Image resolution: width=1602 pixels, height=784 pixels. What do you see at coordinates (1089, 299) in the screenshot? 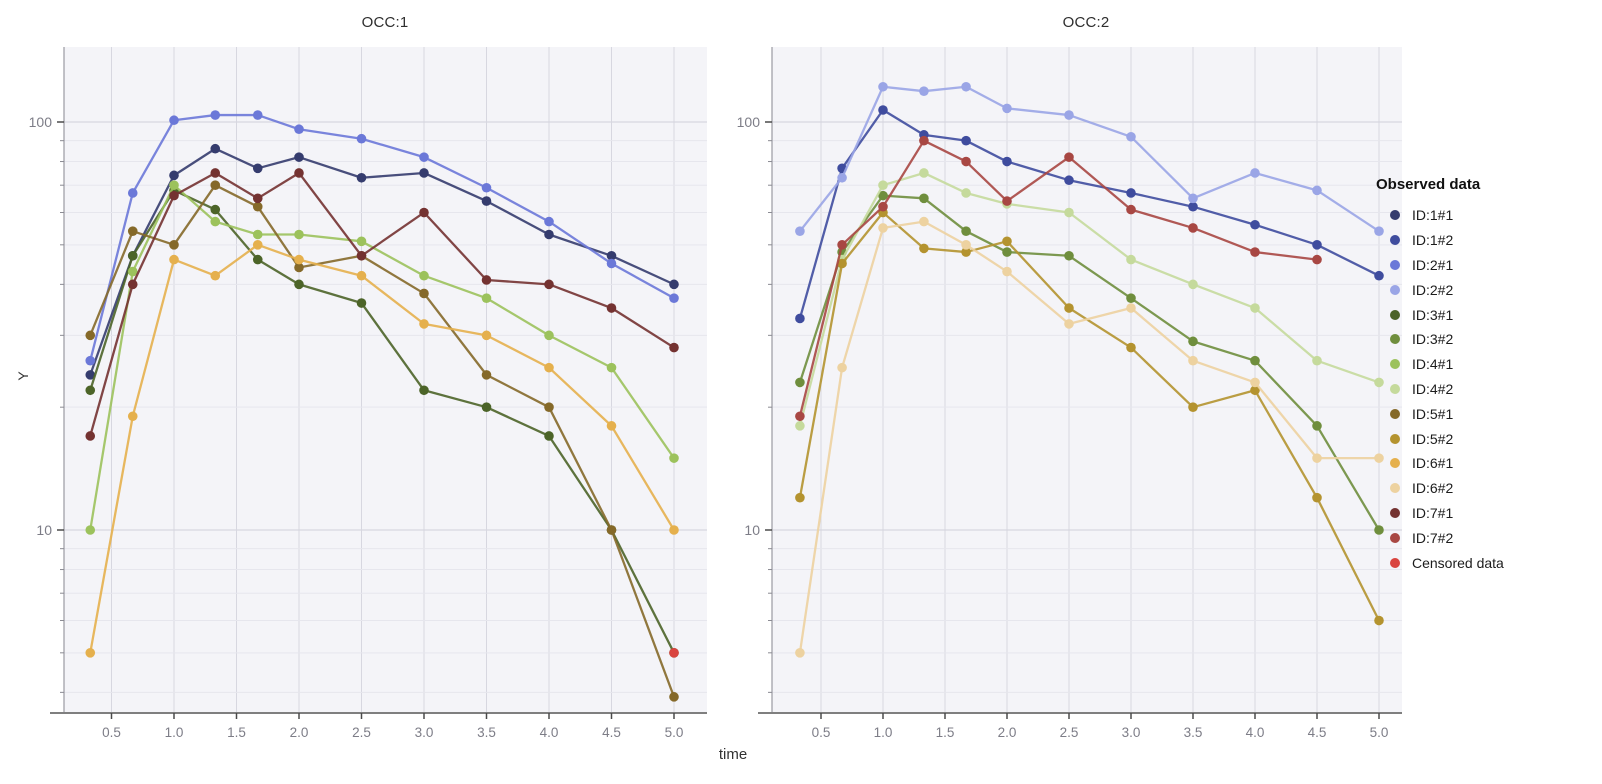
I see `series-line-ID:4#2` at bounding box center [1089, 299].